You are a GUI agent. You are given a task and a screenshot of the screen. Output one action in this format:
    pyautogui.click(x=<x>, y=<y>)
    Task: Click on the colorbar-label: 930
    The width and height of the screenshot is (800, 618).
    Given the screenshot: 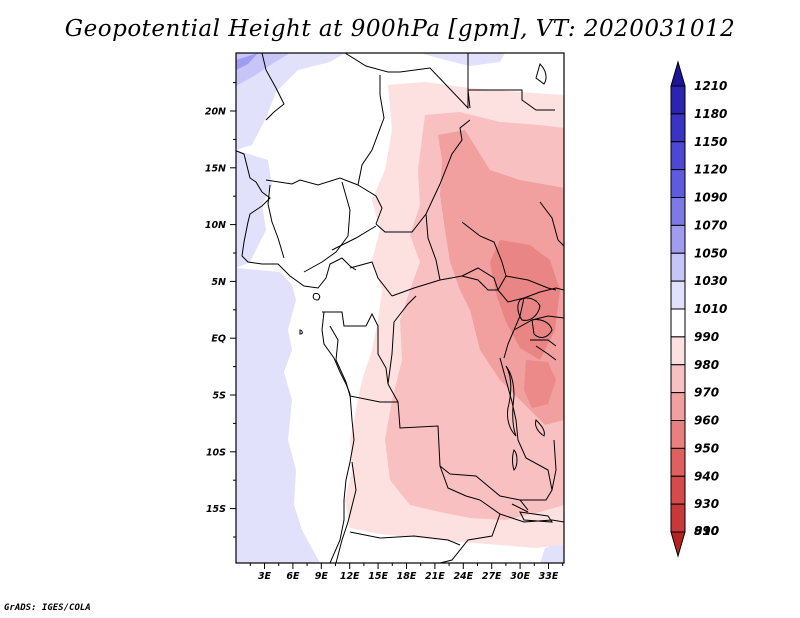 What is the action you would take?
    pyautogui.click(x=706, y=504)
    